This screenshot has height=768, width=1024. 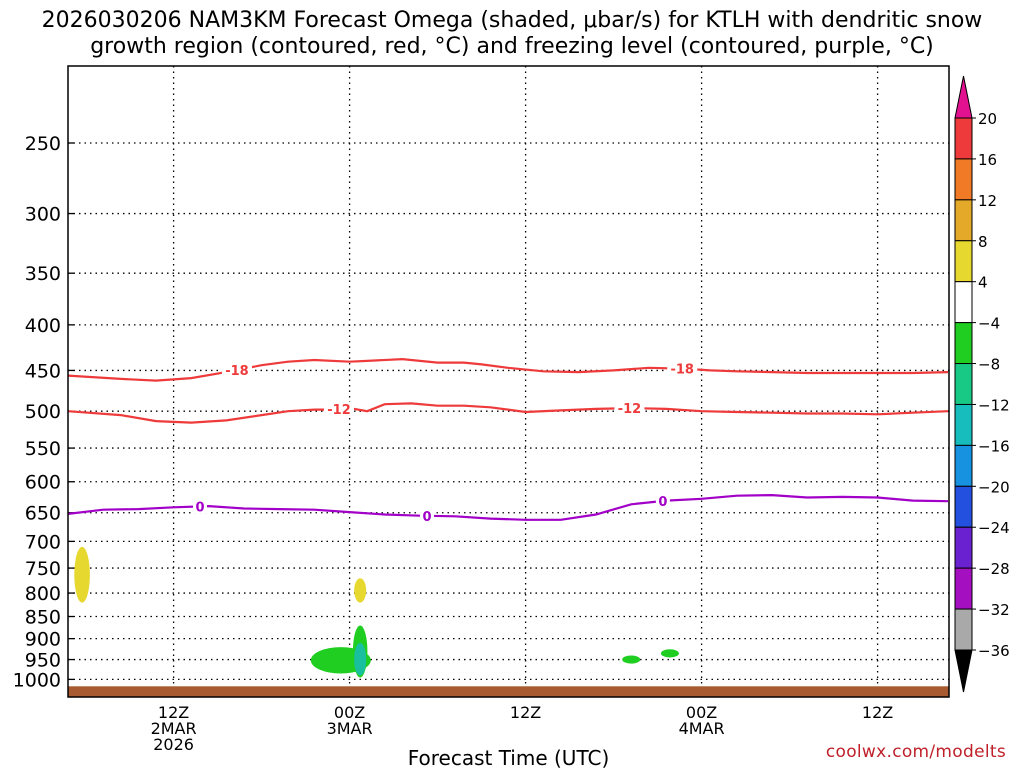 I want to click on y-tick-label: 800, so click(x=43, y=594).